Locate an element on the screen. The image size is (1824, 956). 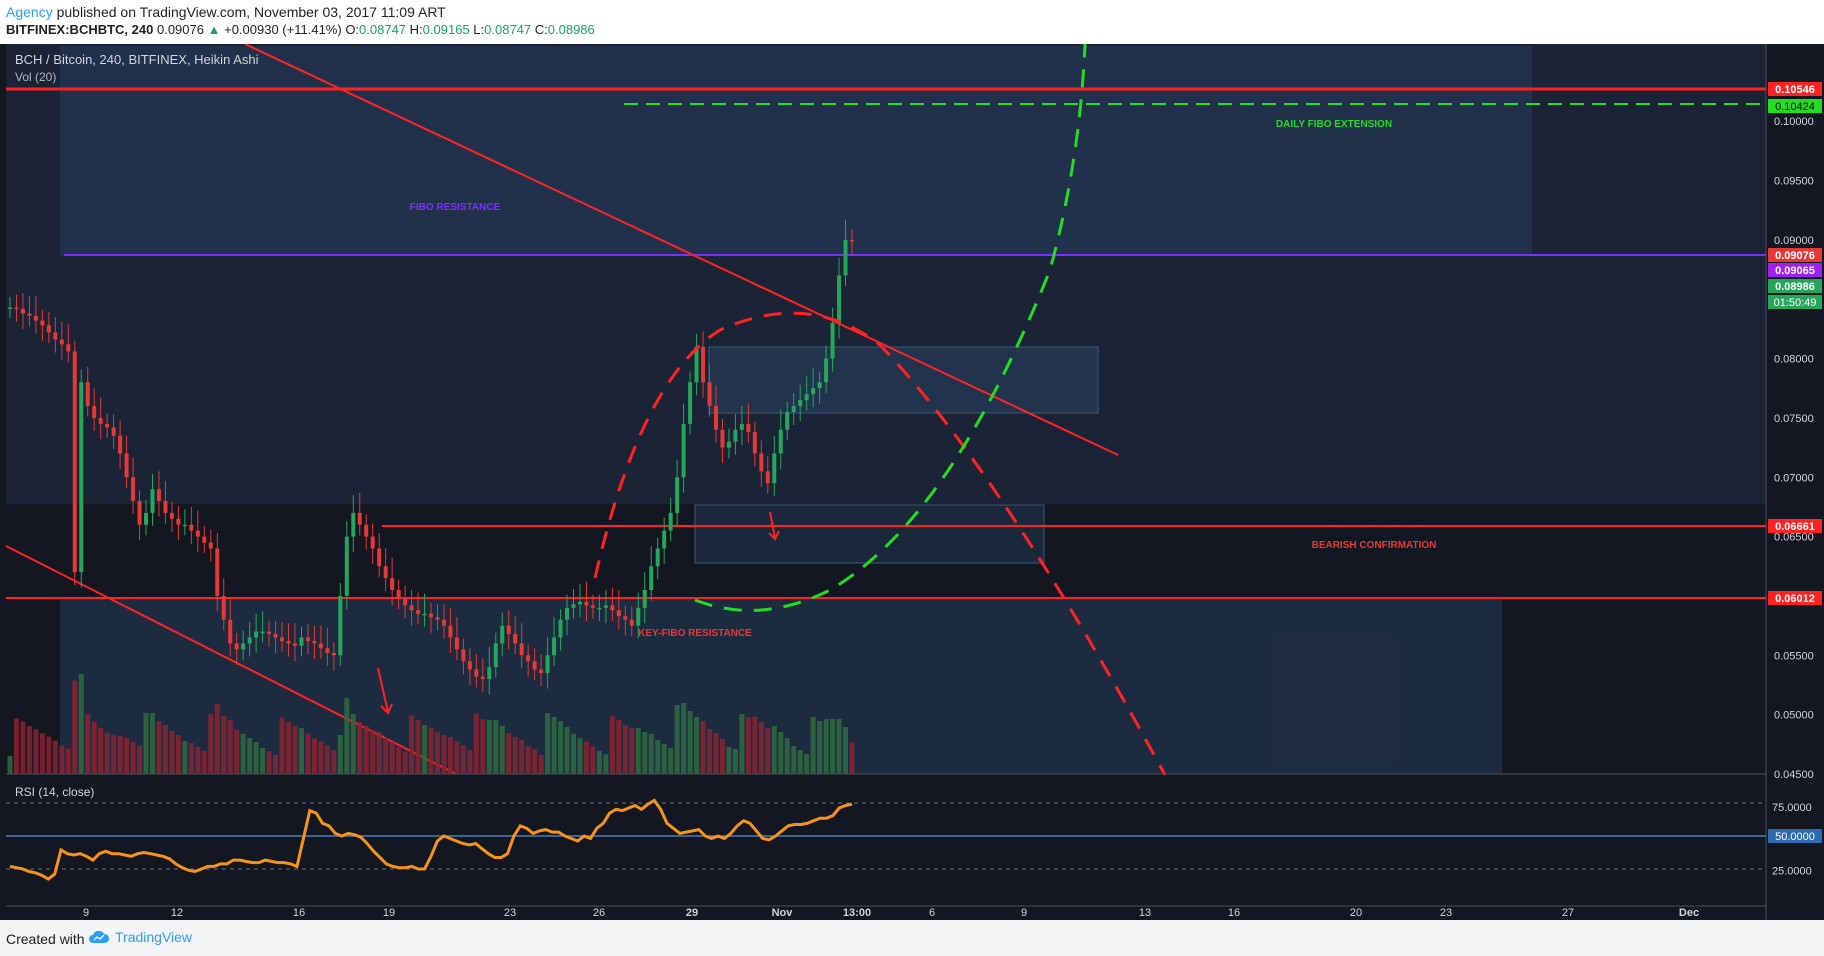
resistance-box is located at coordinates (903, 380).